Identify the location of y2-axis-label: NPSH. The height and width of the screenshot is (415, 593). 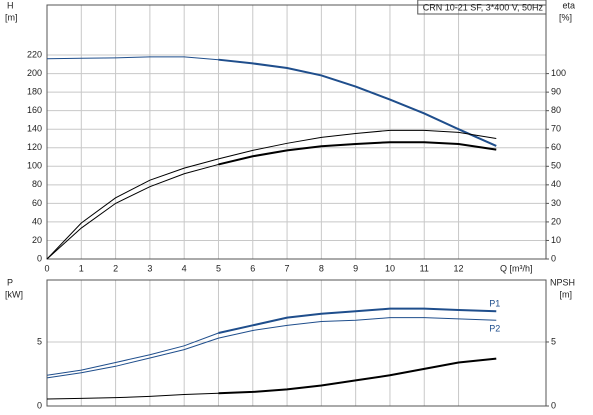
(562, 282).